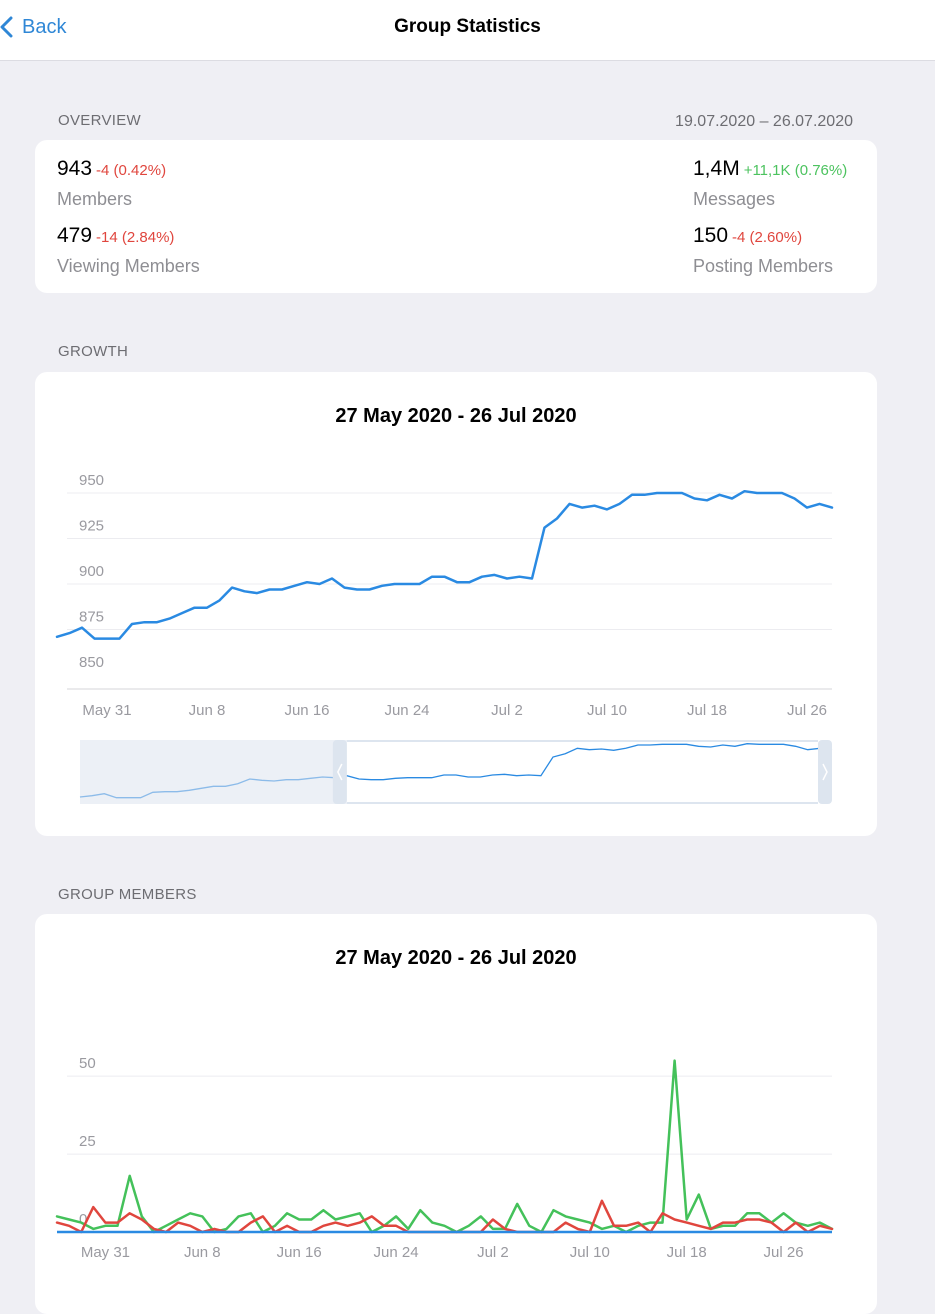 This screenshot has height=1314, width=935. What do you see at coordinates (467, 26) in the screenshot?
I see `page-title: Group Statistics` at bounding box center [467, 26].